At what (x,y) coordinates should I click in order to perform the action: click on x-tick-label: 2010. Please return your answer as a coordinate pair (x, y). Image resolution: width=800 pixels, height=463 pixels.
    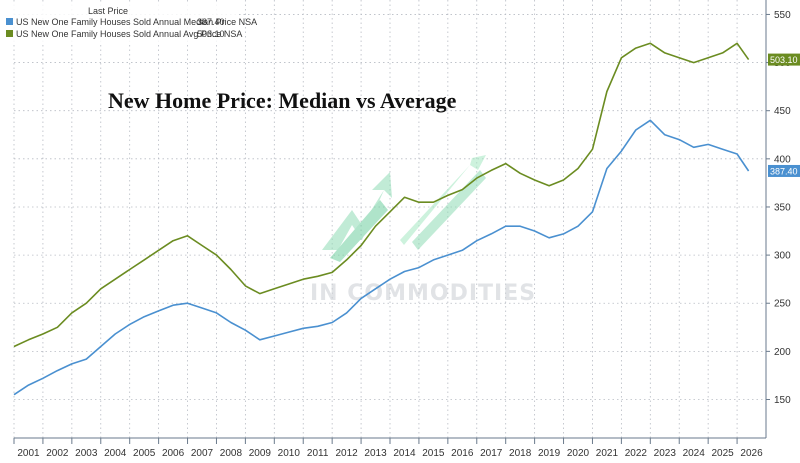
    Looking at the image, I should click on (289, 453).